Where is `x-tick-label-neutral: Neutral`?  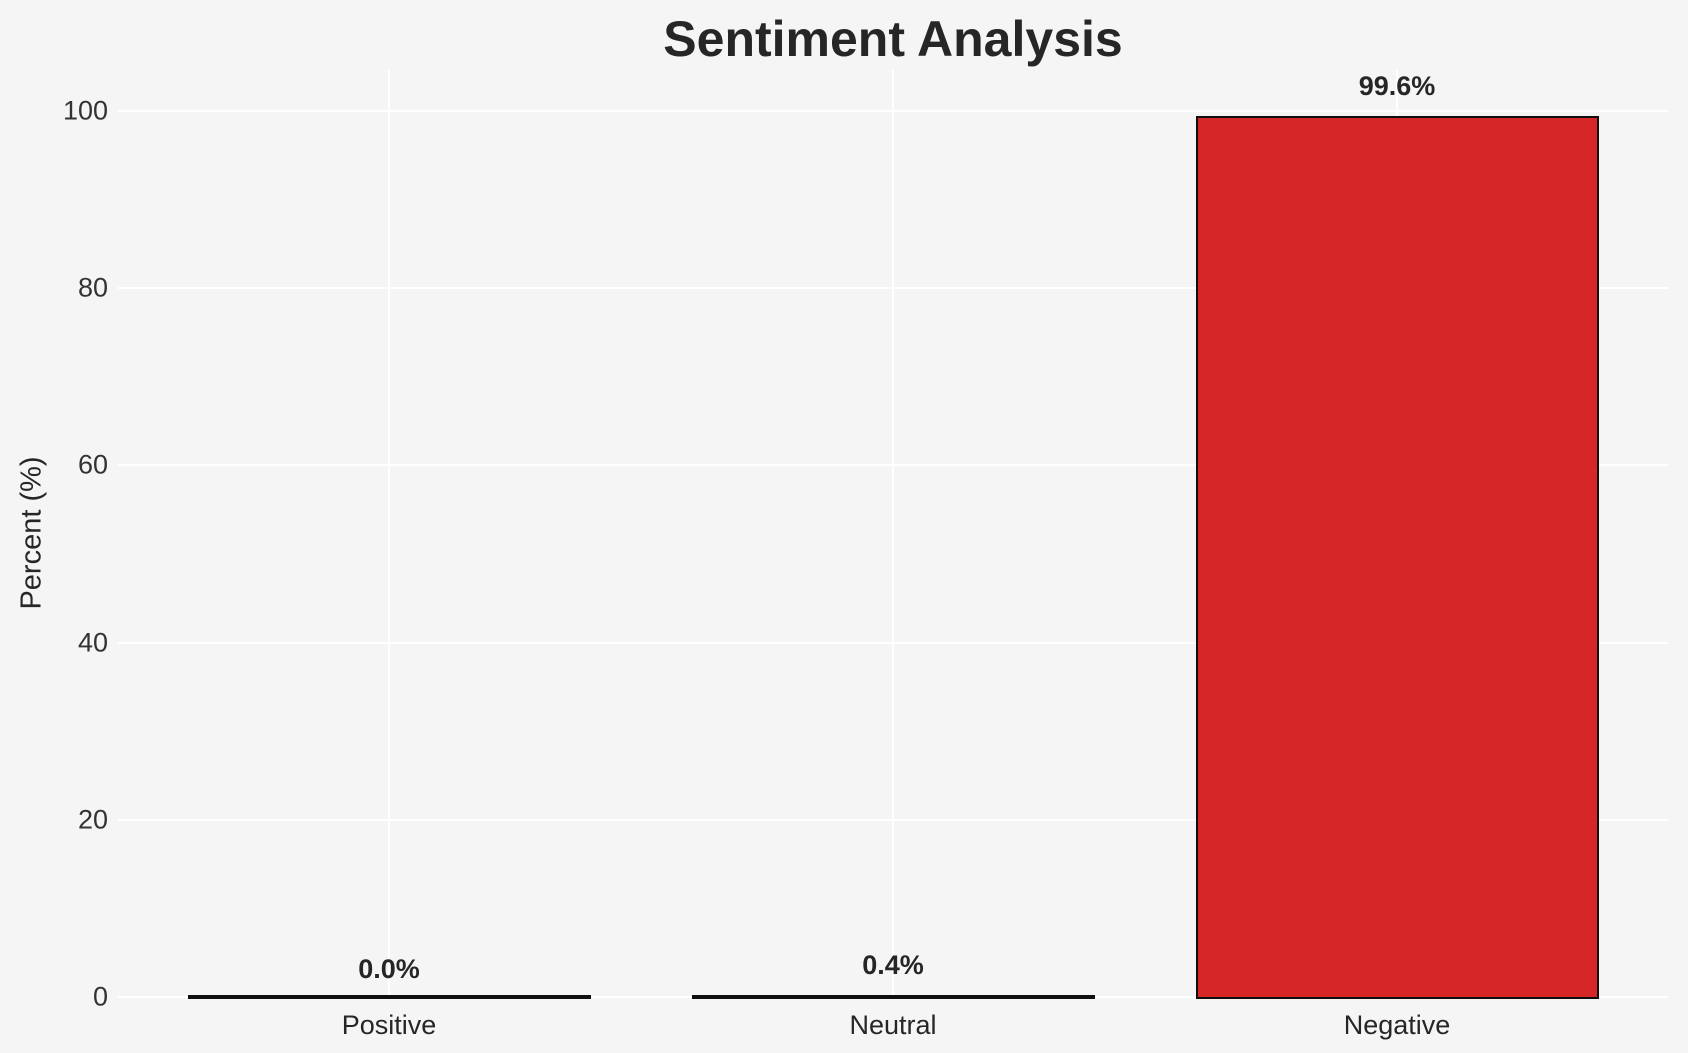 x-tick-label-neutral: Neutral is located at coordinates (893, 1025).